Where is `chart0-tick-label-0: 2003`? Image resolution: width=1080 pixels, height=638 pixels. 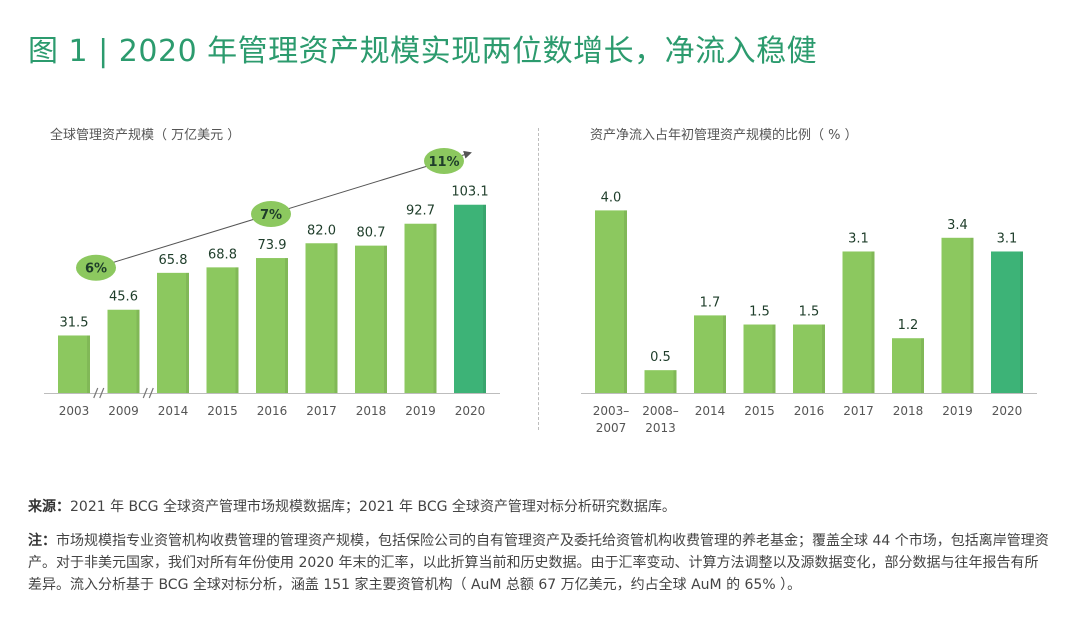
chart0-tick-label-0: 2003 is located at coordinates (74, 411).